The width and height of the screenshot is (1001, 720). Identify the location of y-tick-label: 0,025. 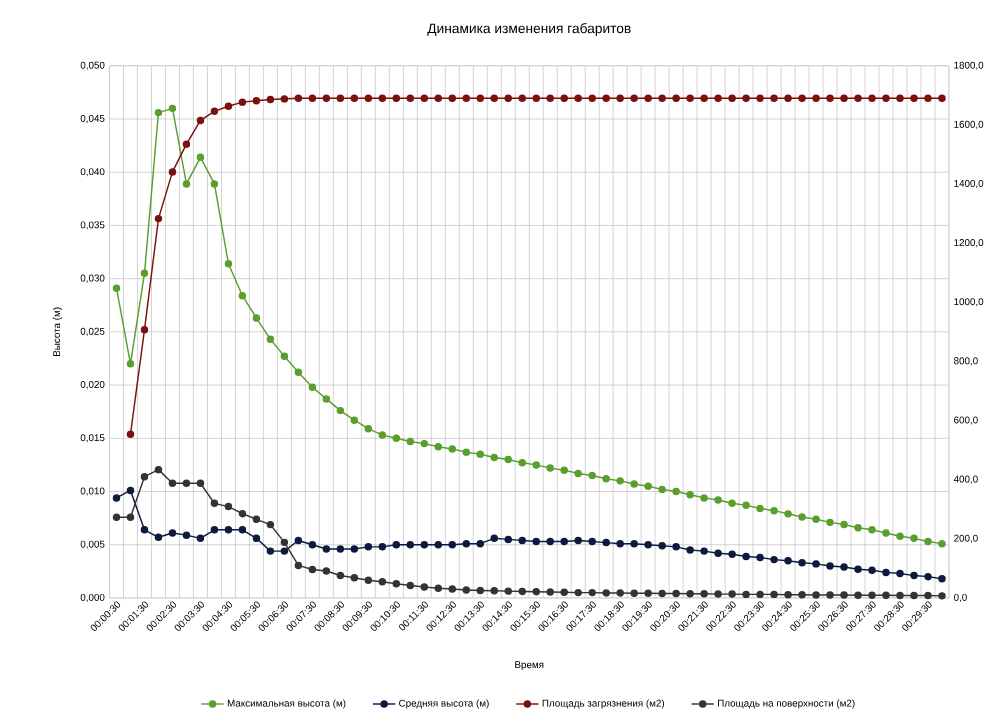
(92, 332).